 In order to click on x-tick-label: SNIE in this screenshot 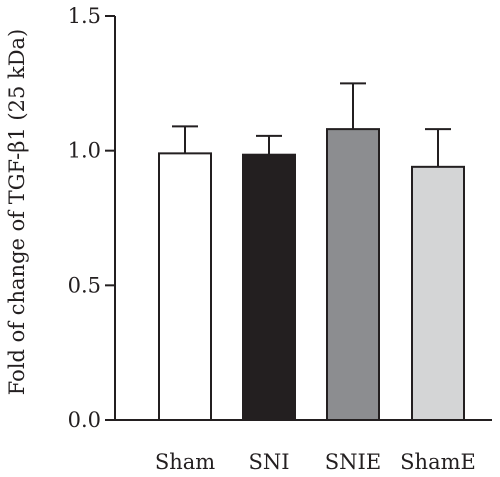, I will do `click(353, 462)`.